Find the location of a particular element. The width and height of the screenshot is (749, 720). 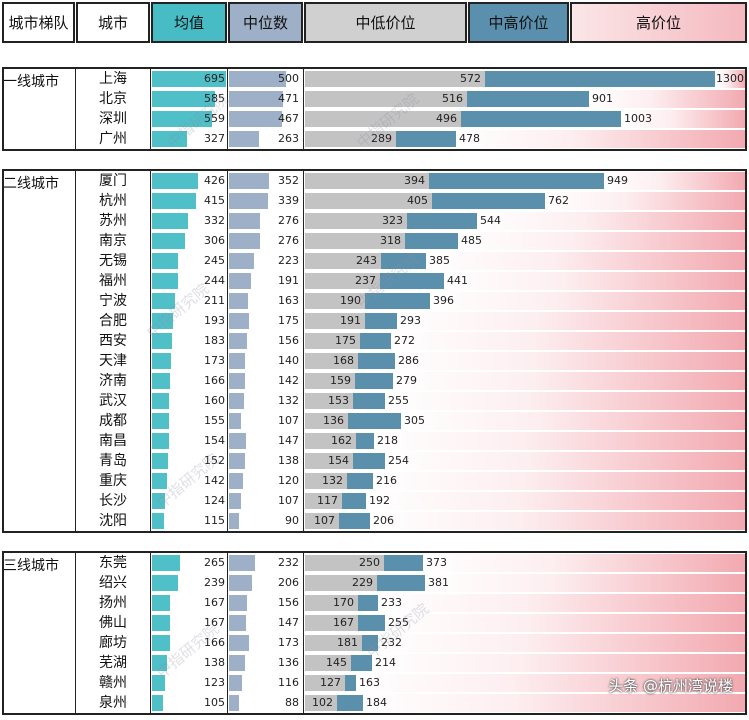

city-label: 深圳 is located at coordinates (113, 119).